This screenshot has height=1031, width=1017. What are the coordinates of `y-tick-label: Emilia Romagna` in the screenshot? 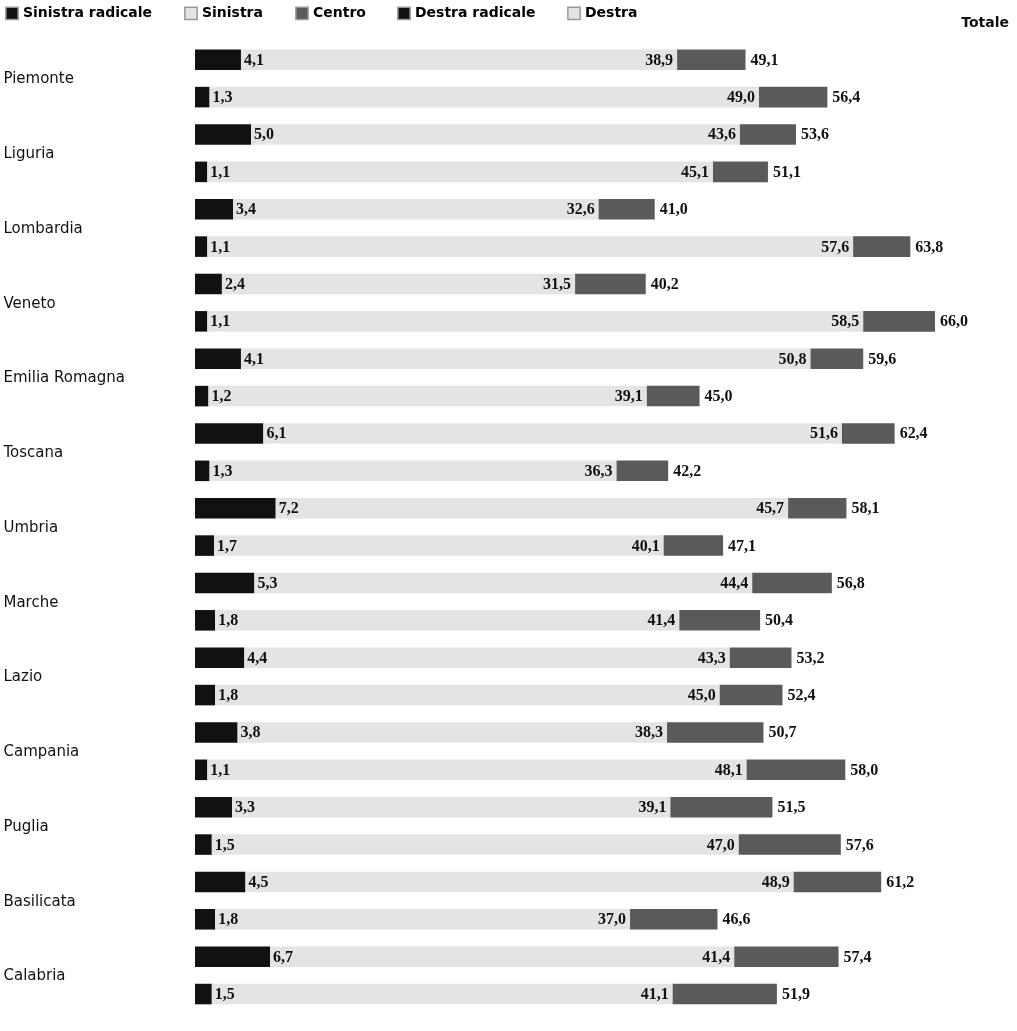 It's located at (64, 377).